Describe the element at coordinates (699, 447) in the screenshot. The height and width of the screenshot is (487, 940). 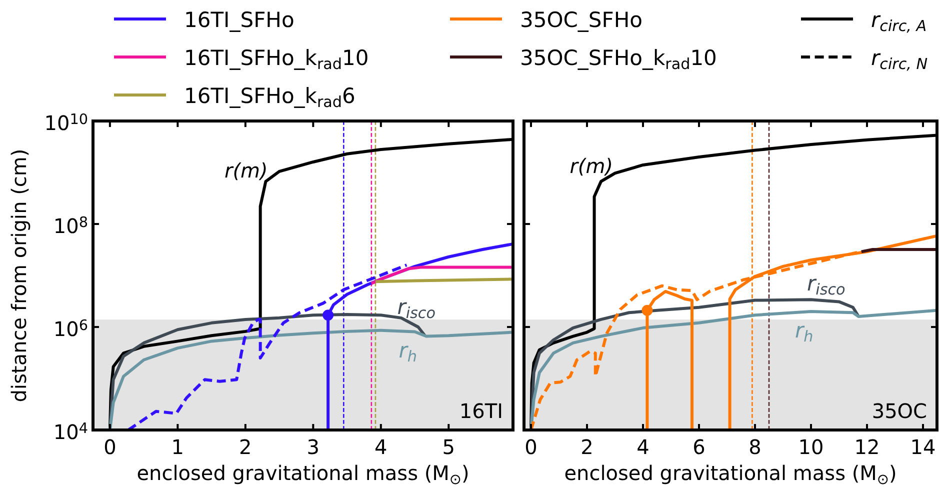
I see `x-tick-label: 6` at that location.